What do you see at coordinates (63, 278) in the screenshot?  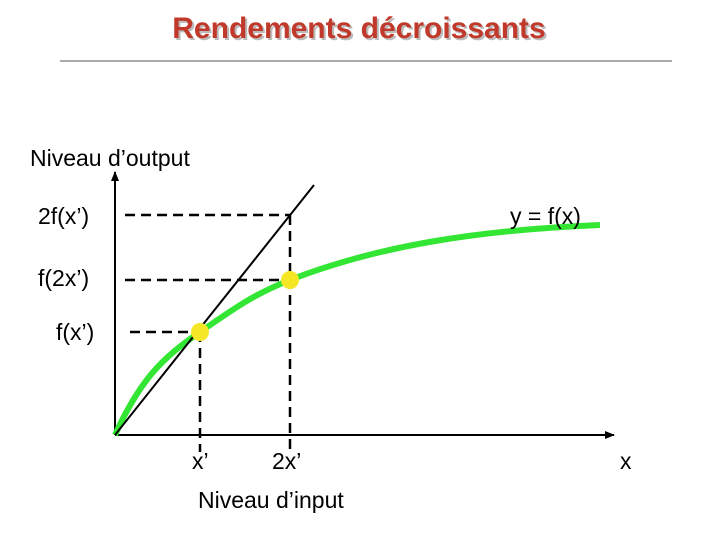 I see `y-mark-label: f(2x’)` at bounding box center [63, 278].